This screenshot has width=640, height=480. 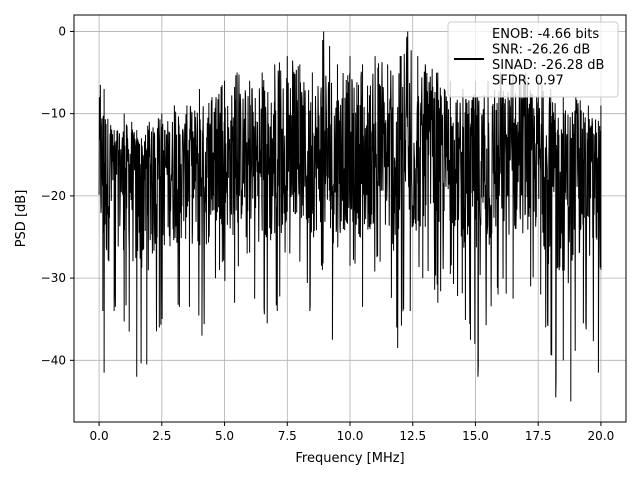 I want to click on x-tick-label: 10.0, so click(x=350, y=436).